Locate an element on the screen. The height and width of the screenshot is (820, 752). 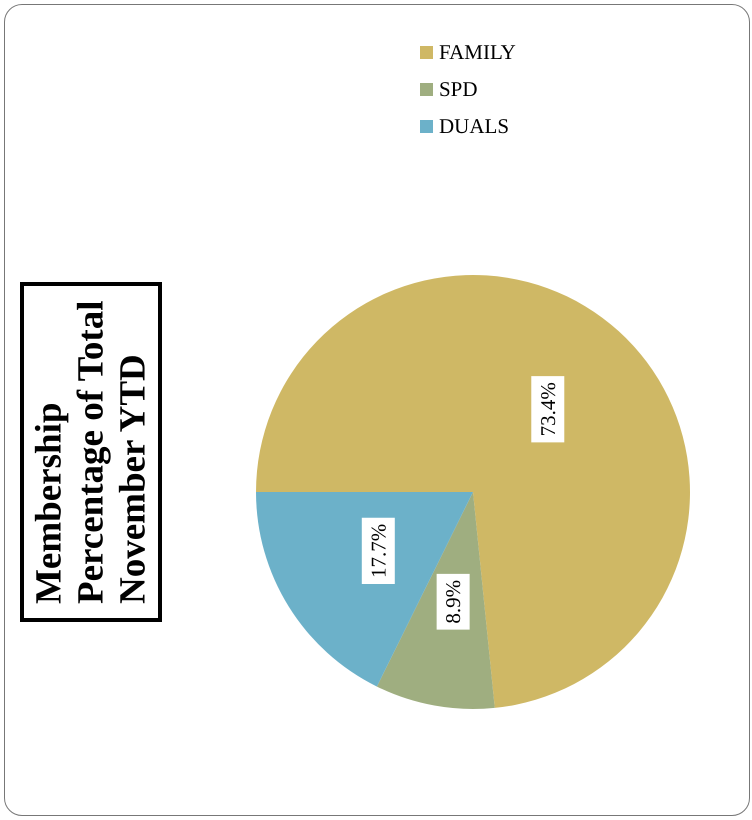
text: Membership Percentage of Total November YTD is located at coordinates (91, 452).